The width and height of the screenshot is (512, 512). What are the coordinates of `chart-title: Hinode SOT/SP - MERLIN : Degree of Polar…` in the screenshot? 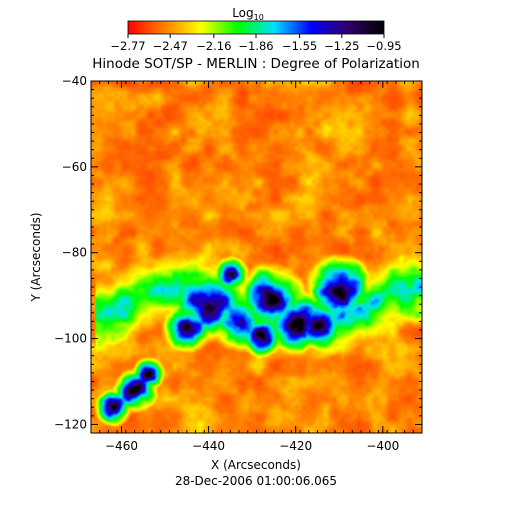 It's located at (256, 64).